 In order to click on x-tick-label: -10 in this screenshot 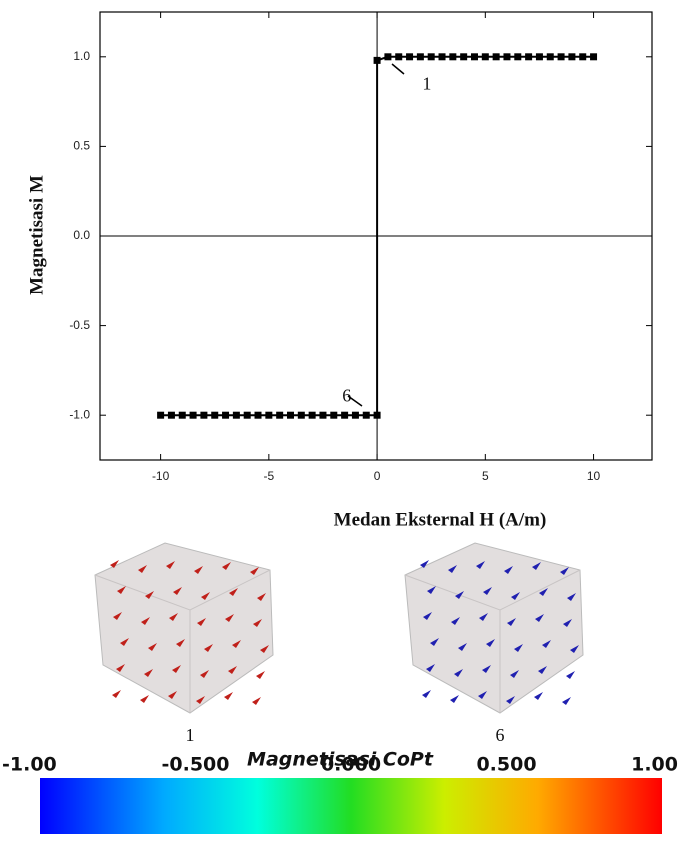, I will do `click(161, 476)`.